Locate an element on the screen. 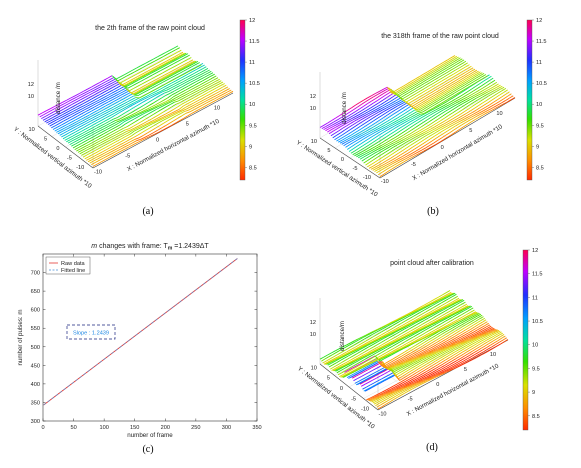  colorbar-tick-label: 11 is located at coordinates (252, 63).